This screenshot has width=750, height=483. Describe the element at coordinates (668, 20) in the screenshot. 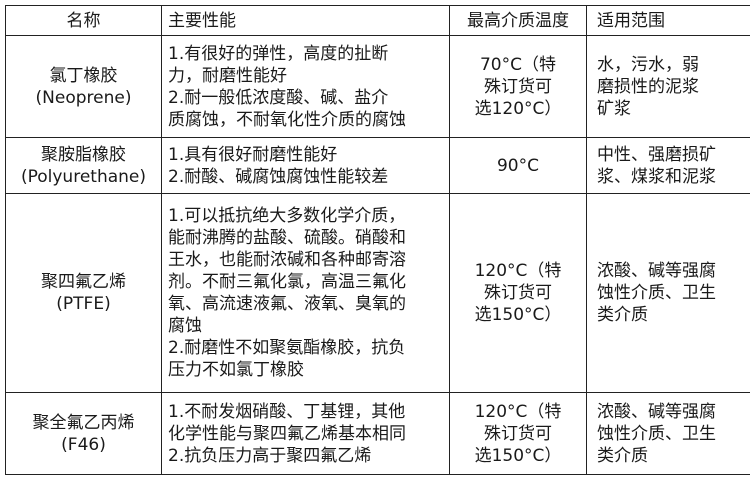

I see `header-scope: 适用范围` at that location.